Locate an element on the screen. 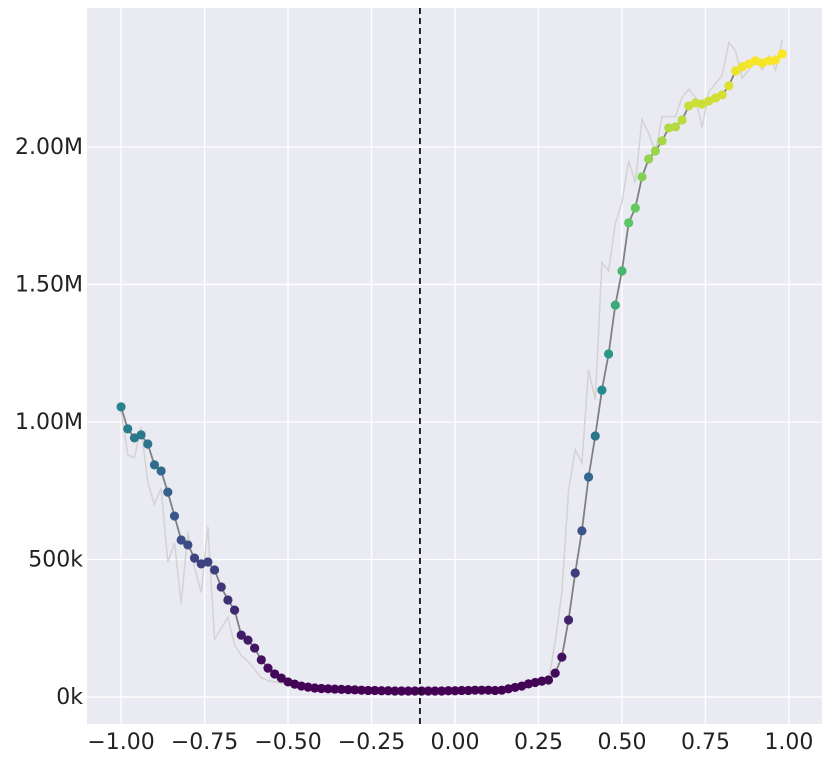 This screenshot has height=763, width=831. x-tick-label: −1.00 is located at coordinates (120, 742).